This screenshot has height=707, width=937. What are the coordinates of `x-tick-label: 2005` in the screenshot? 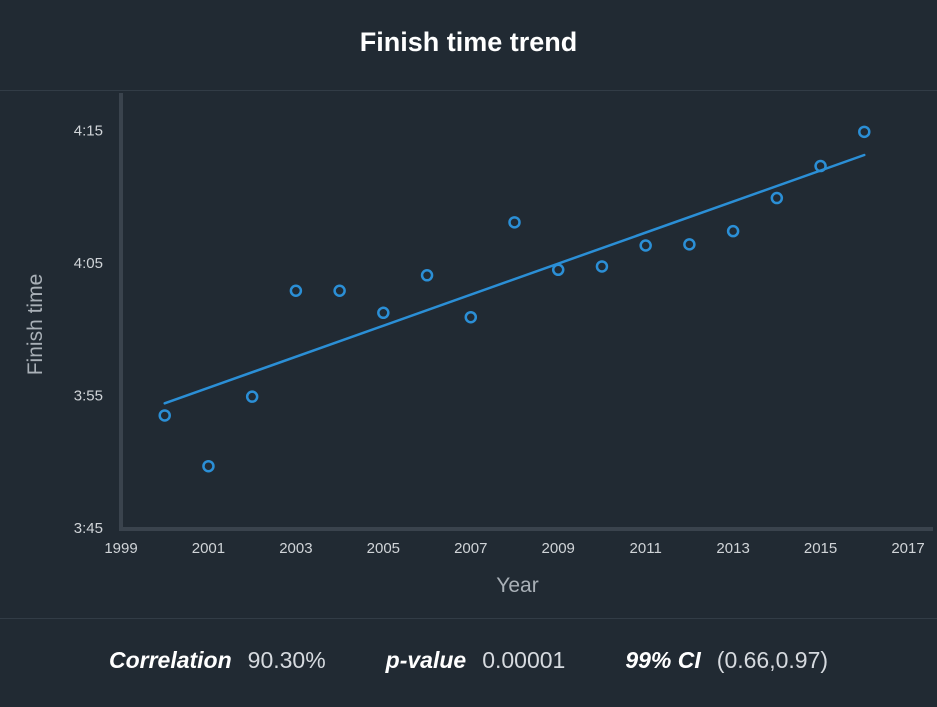 It's located at (383, 548).